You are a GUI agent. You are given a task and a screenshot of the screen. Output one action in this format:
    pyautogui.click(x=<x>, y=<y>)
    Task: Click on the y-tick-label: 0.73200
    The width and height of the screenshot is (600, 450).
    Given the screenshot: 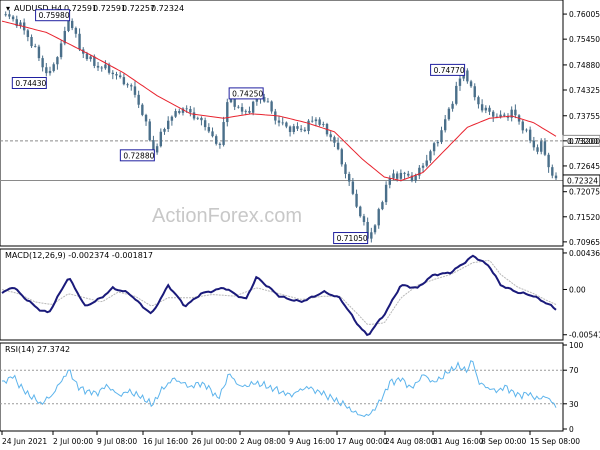 What is the action you would take?
    pyautogui.click(x=584, y=141)
    